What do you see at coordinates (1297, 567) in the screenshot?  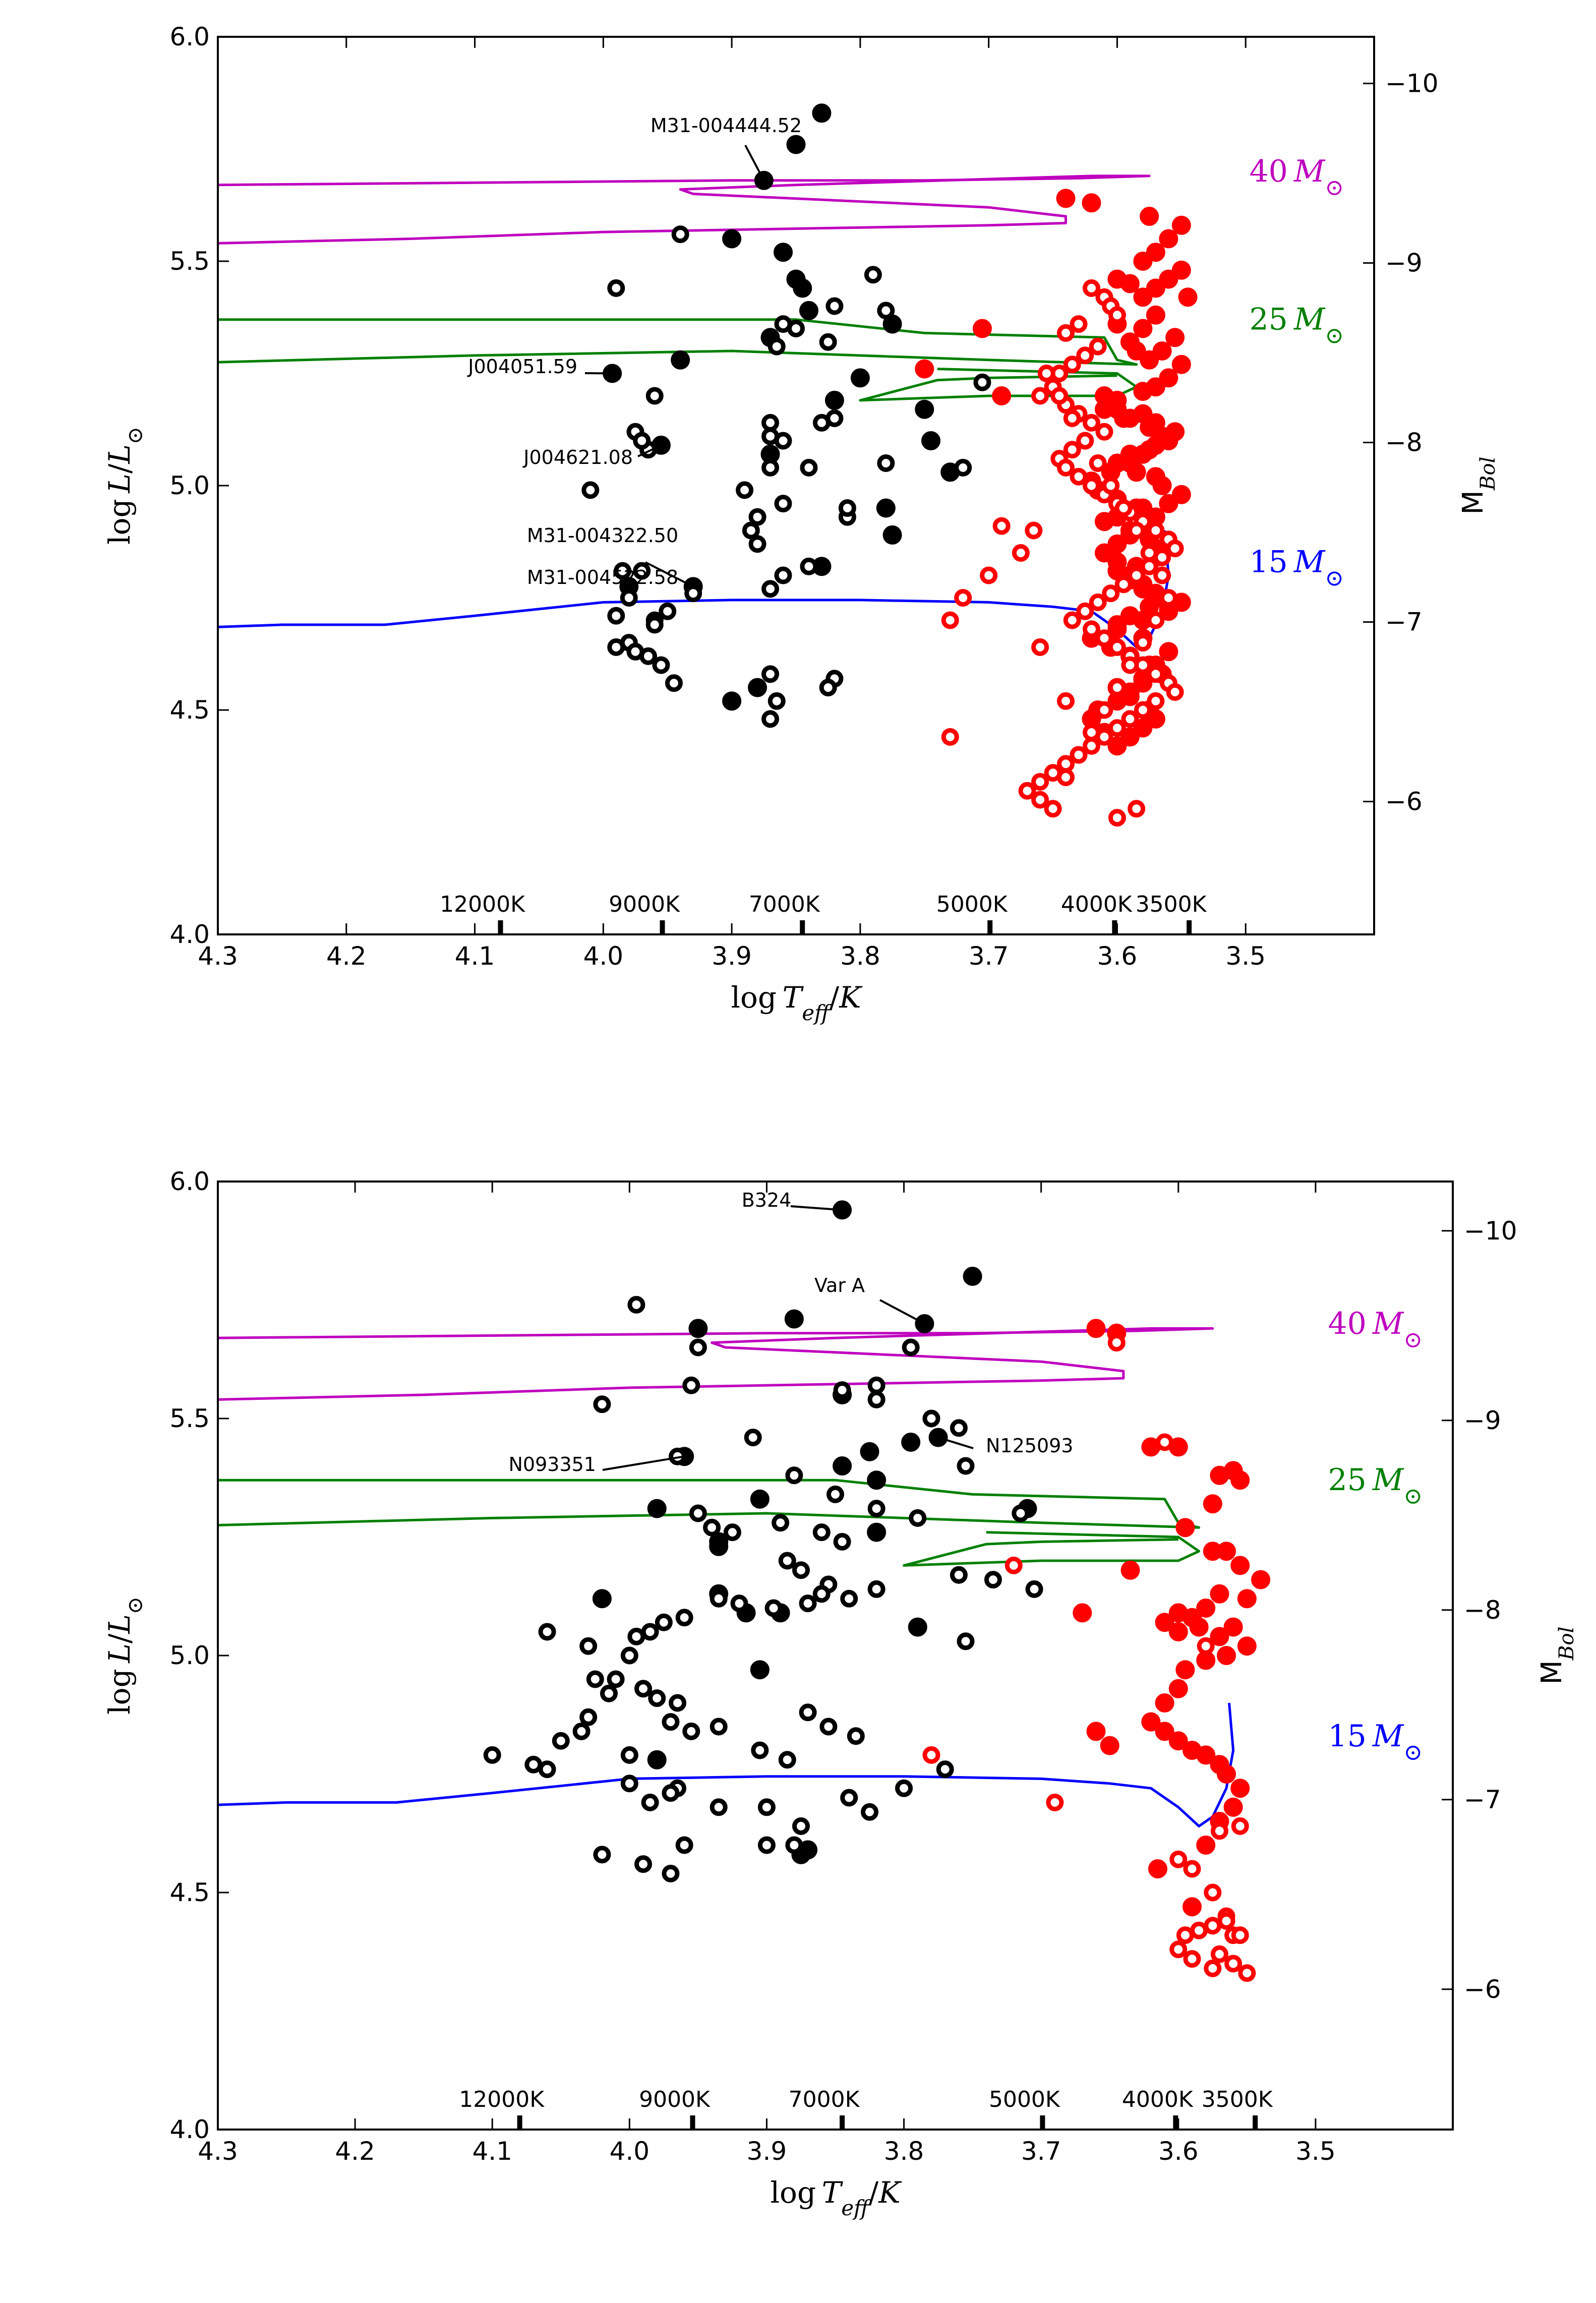 I see `track-mass-label: 15 M⊙` at bounding box center [1297, 567].